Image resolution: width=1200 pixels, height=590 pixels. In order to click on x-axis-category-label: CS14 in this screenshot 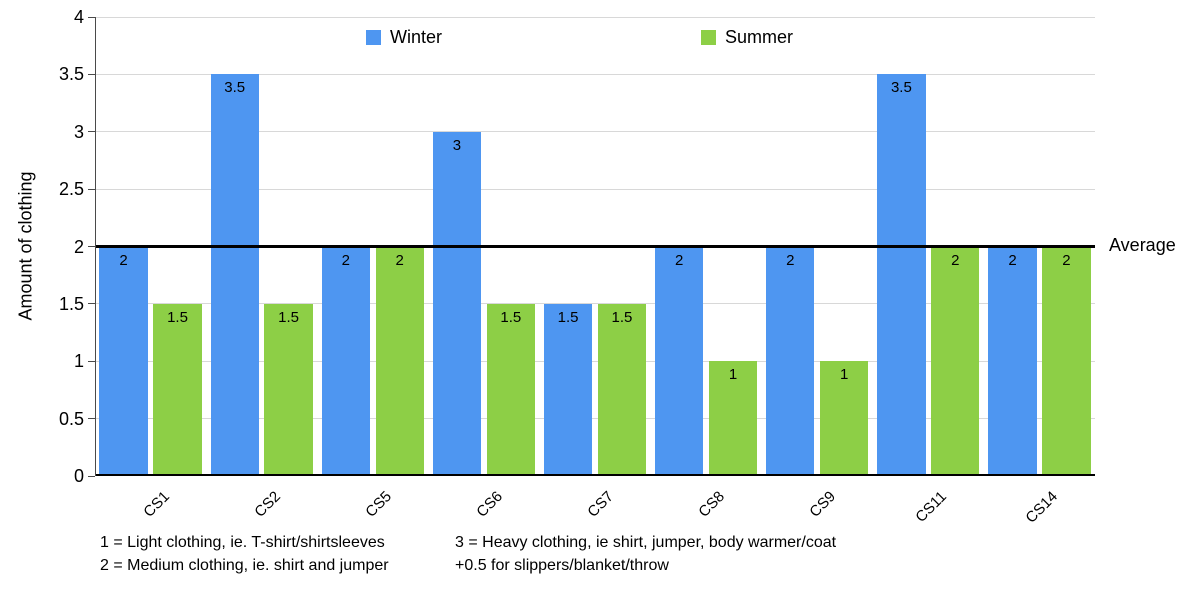, I will do `click(1042, 507)`.